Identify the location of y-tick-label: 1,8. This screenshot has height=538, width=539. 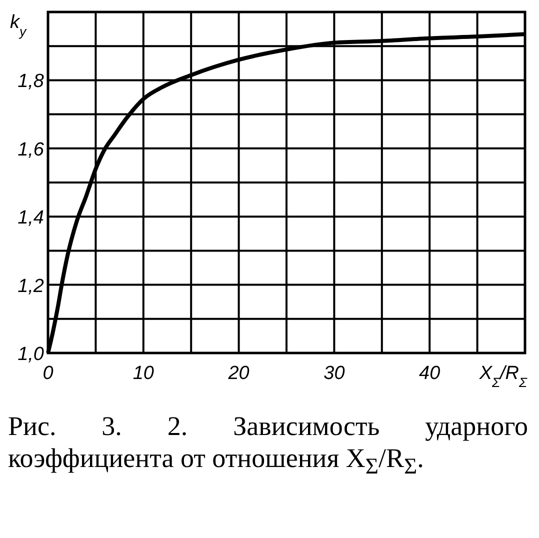
(31, 81).